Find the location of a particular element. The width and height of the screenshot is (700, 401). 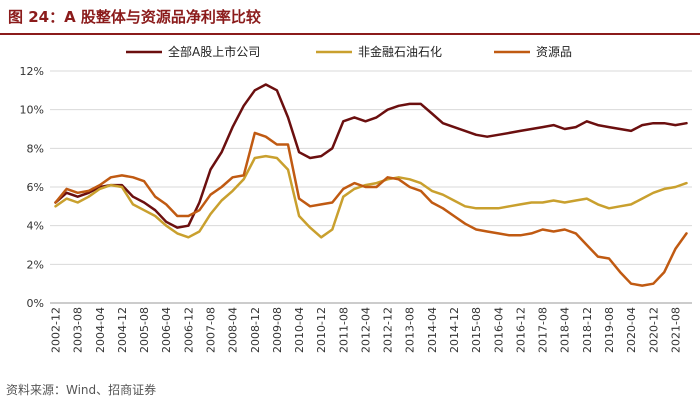

x-tick-label: 2005-08 is located at coordinates (144, 330).